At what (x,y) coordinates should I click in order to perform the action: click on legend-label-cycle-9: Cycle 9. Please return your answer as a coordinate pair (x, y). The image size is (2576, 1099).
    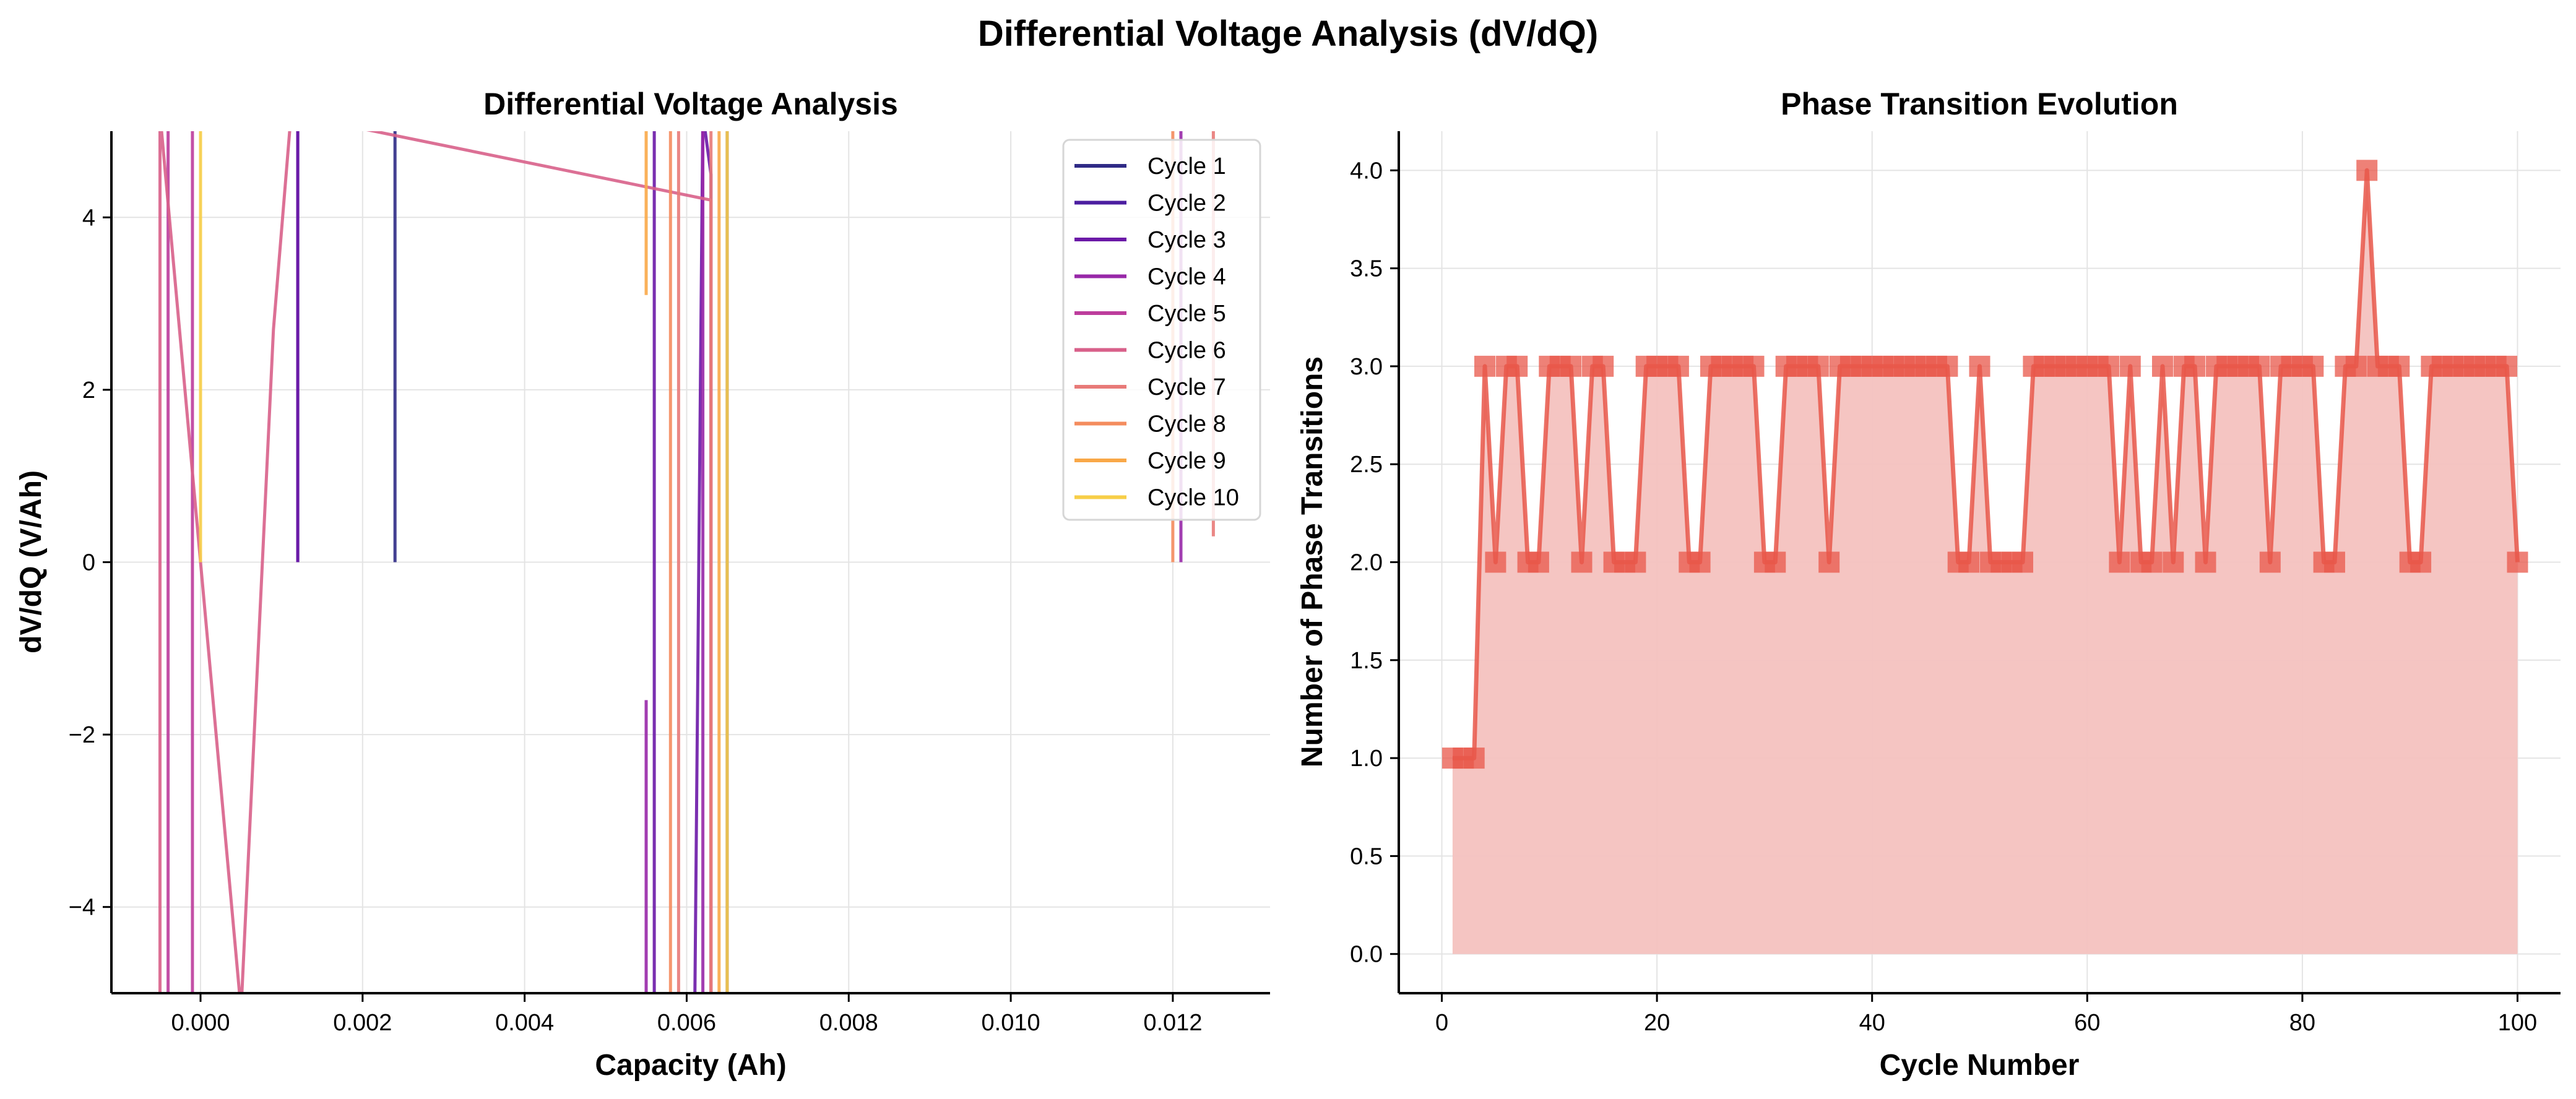
    Looking at the image, I should click on (1187, 461).